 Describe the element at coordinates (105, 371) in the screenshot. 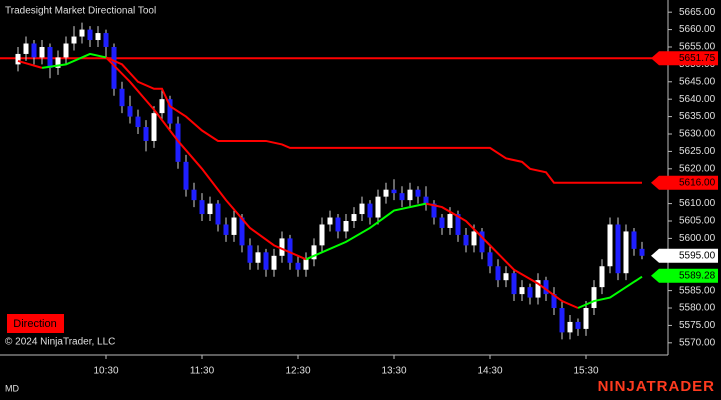

I see `x-tick-label: 10:30` at that location.